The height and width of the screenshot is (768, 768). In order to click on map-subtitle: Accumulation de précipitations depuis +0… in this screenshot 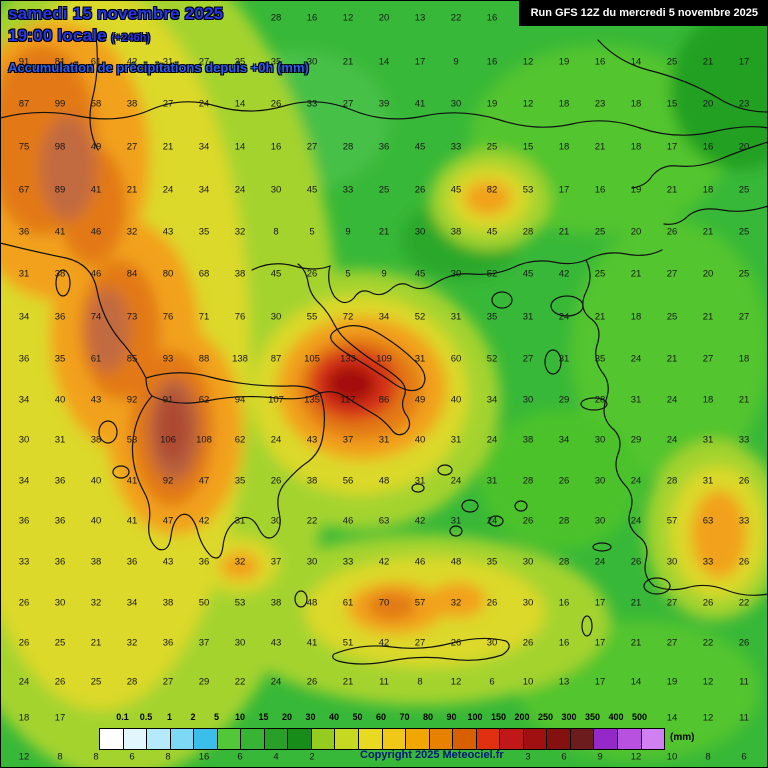, I will do `click(158, 67)`.